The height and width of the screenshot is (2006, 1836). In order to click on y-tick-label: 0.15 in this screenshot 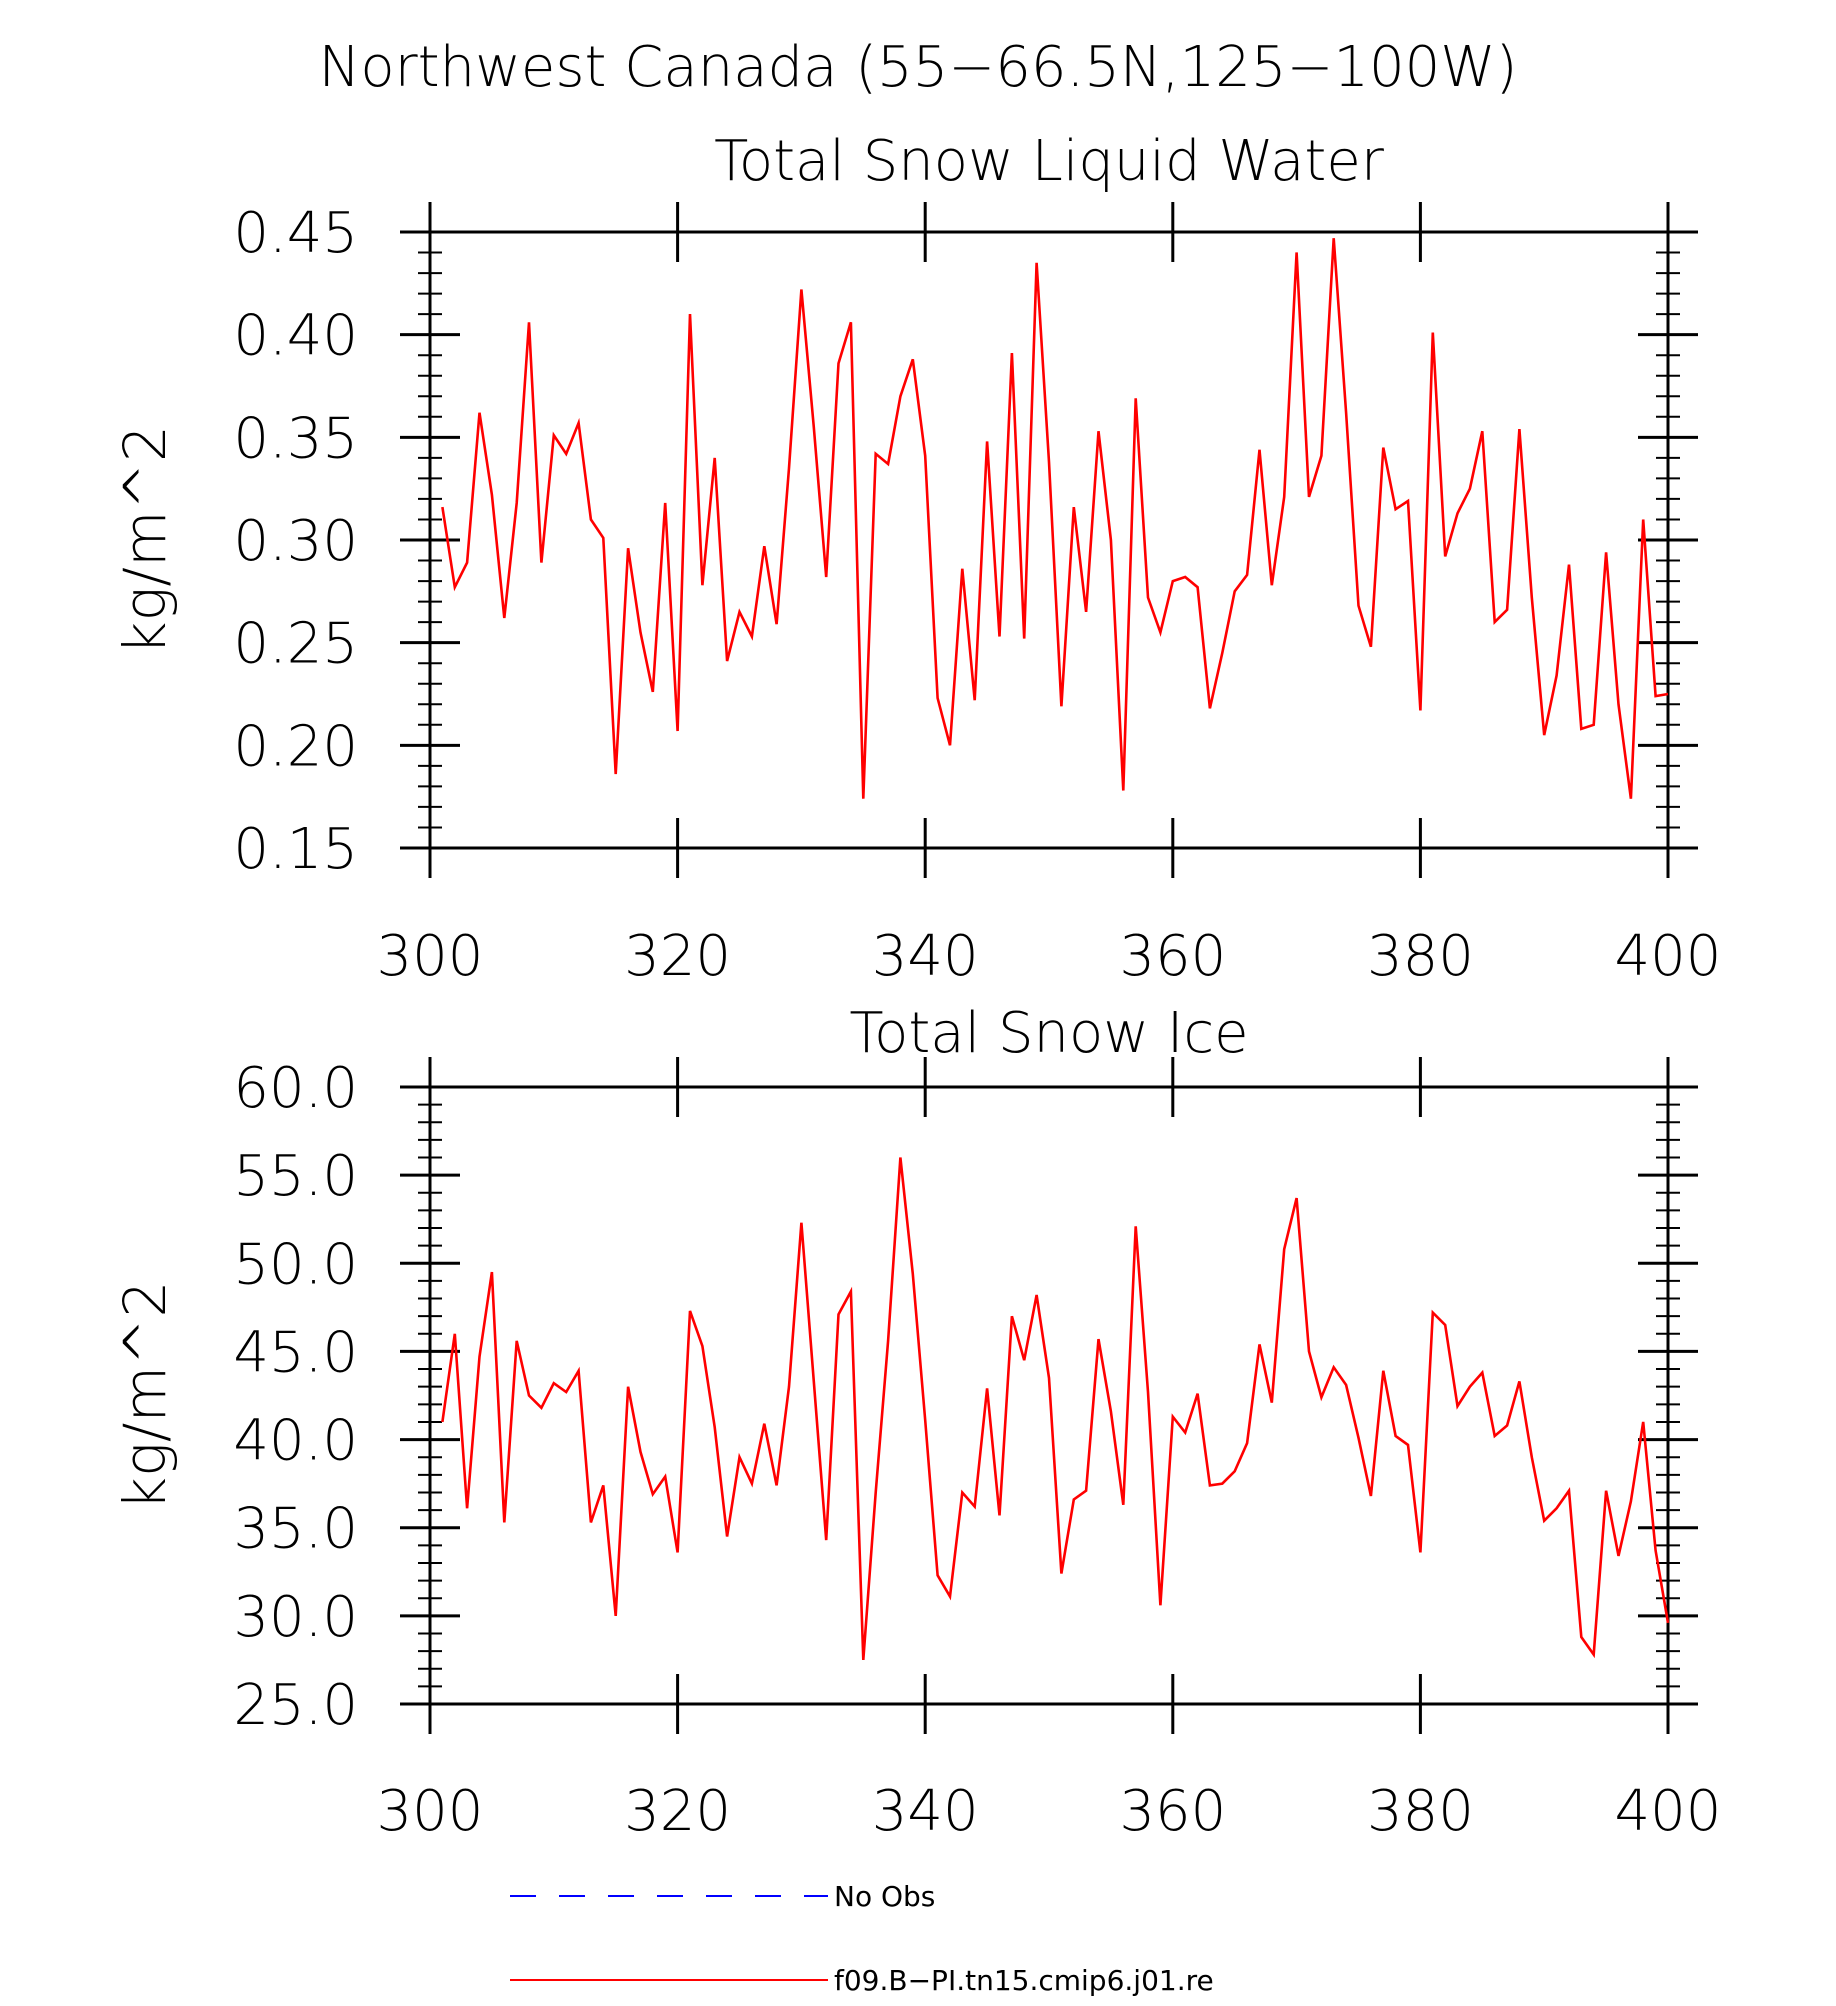, I will do `click(295, 849)`.